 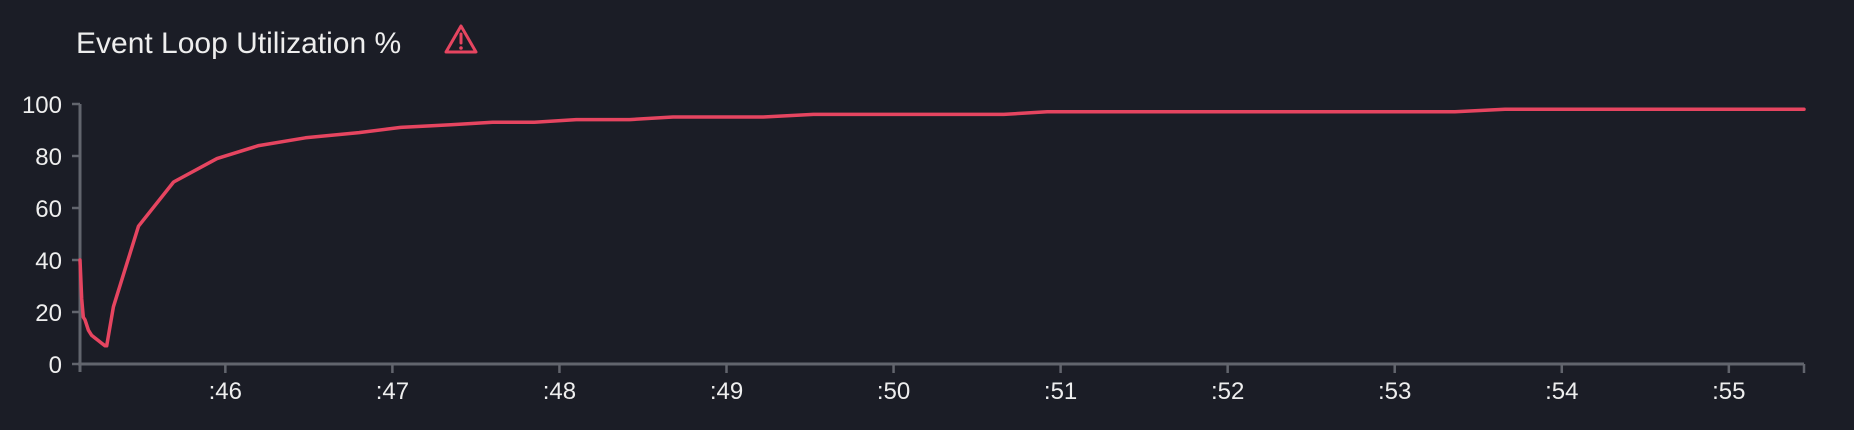 I want to click on x-tick-label: :52, so click(x=1227, y=391).